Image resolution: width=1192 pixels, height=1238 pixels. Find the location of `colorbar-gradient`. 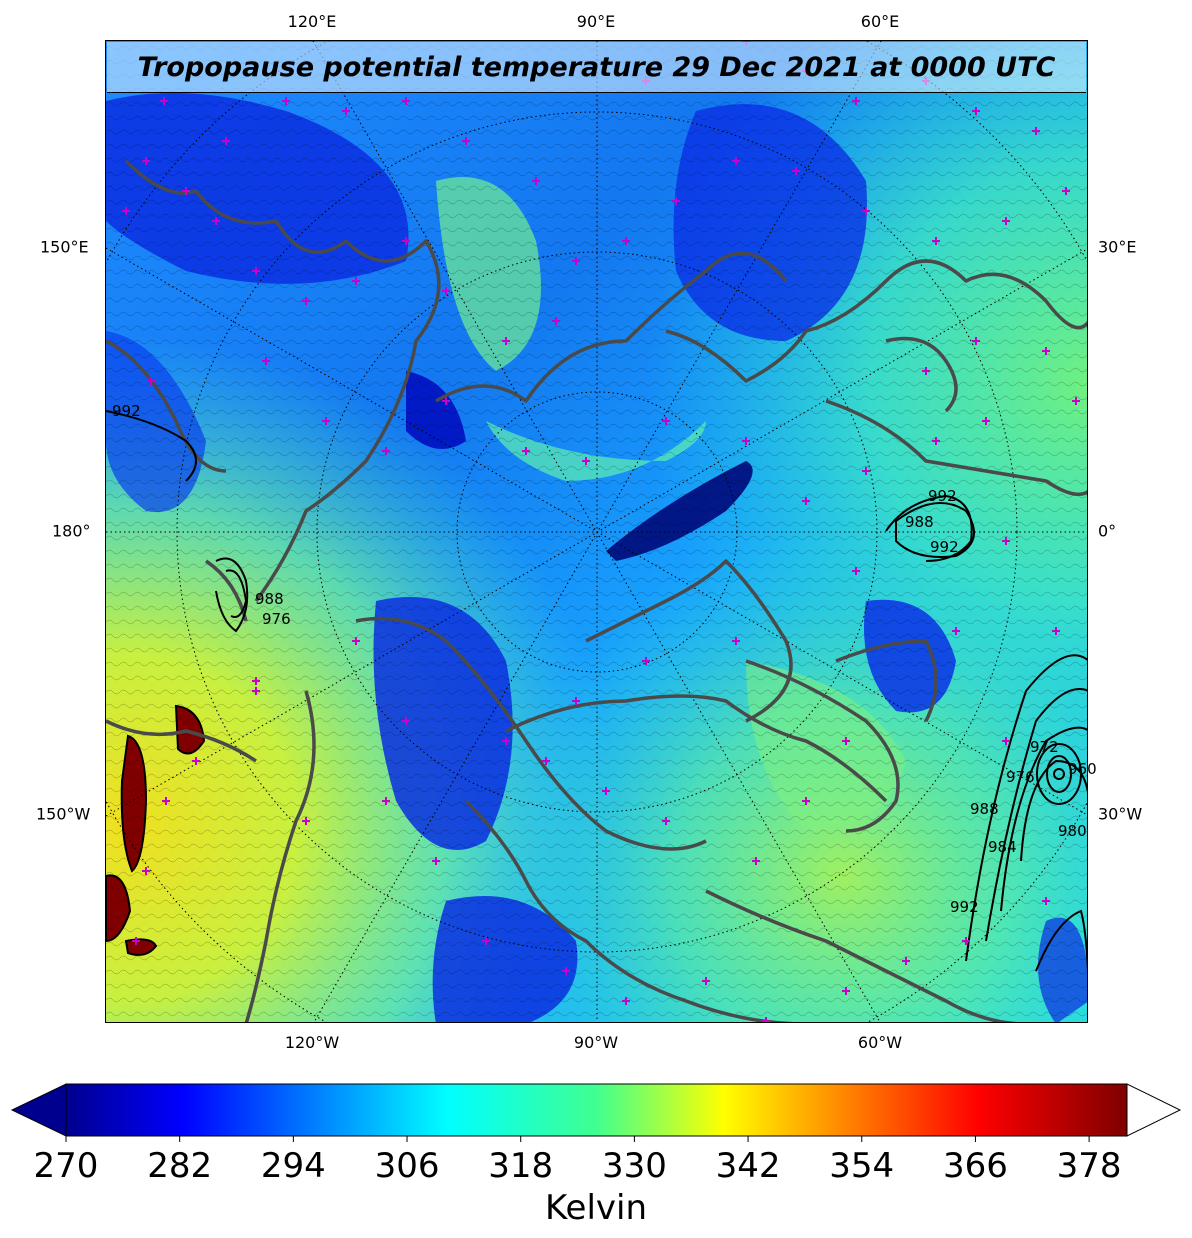

colorbar-gradient is located at coordinates (596, 1110).